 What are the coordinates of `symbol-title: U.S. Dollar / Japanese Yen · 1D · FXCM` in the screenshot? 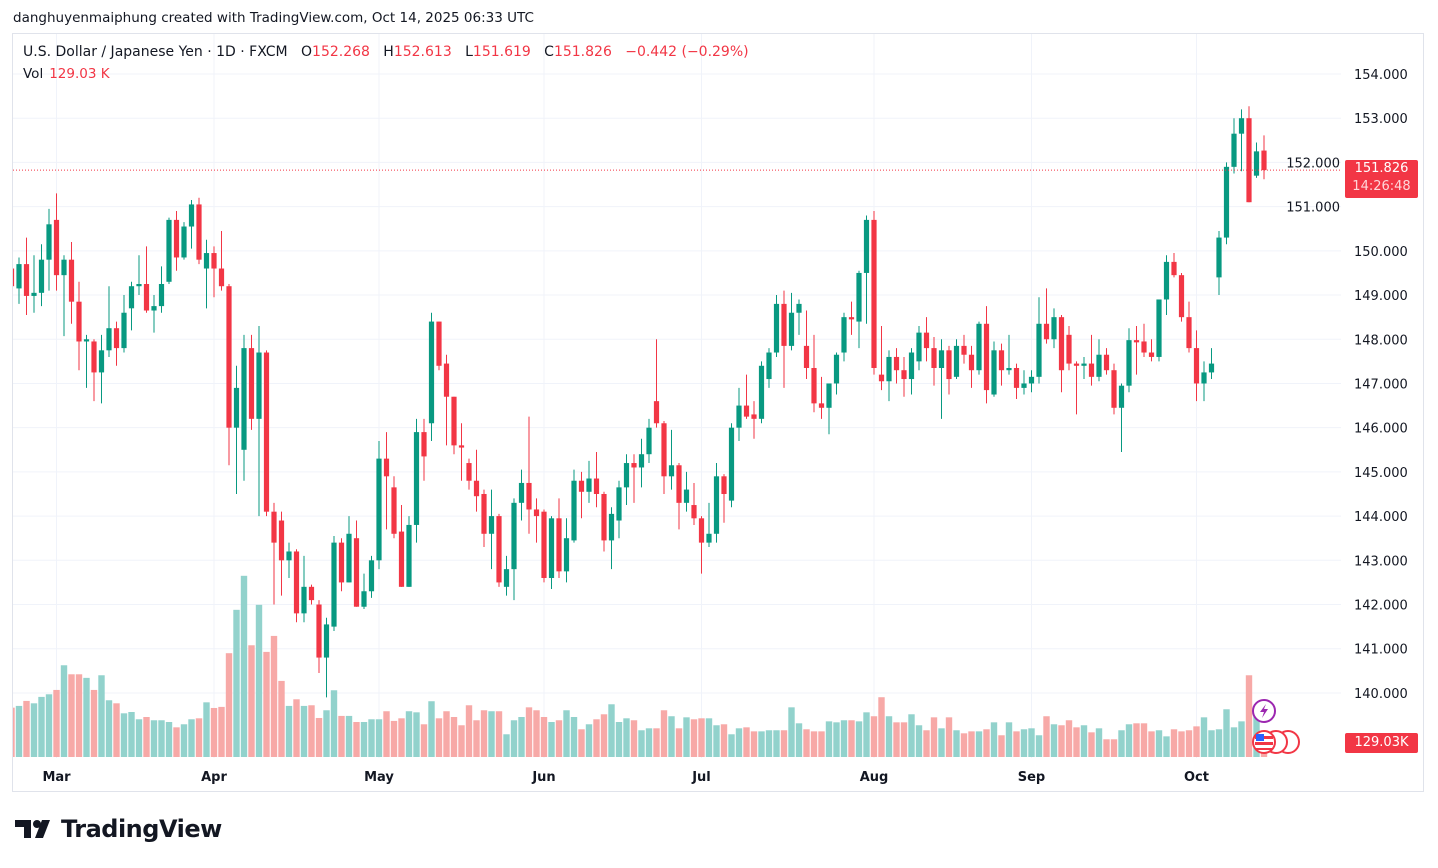 It's located at (155, 52).